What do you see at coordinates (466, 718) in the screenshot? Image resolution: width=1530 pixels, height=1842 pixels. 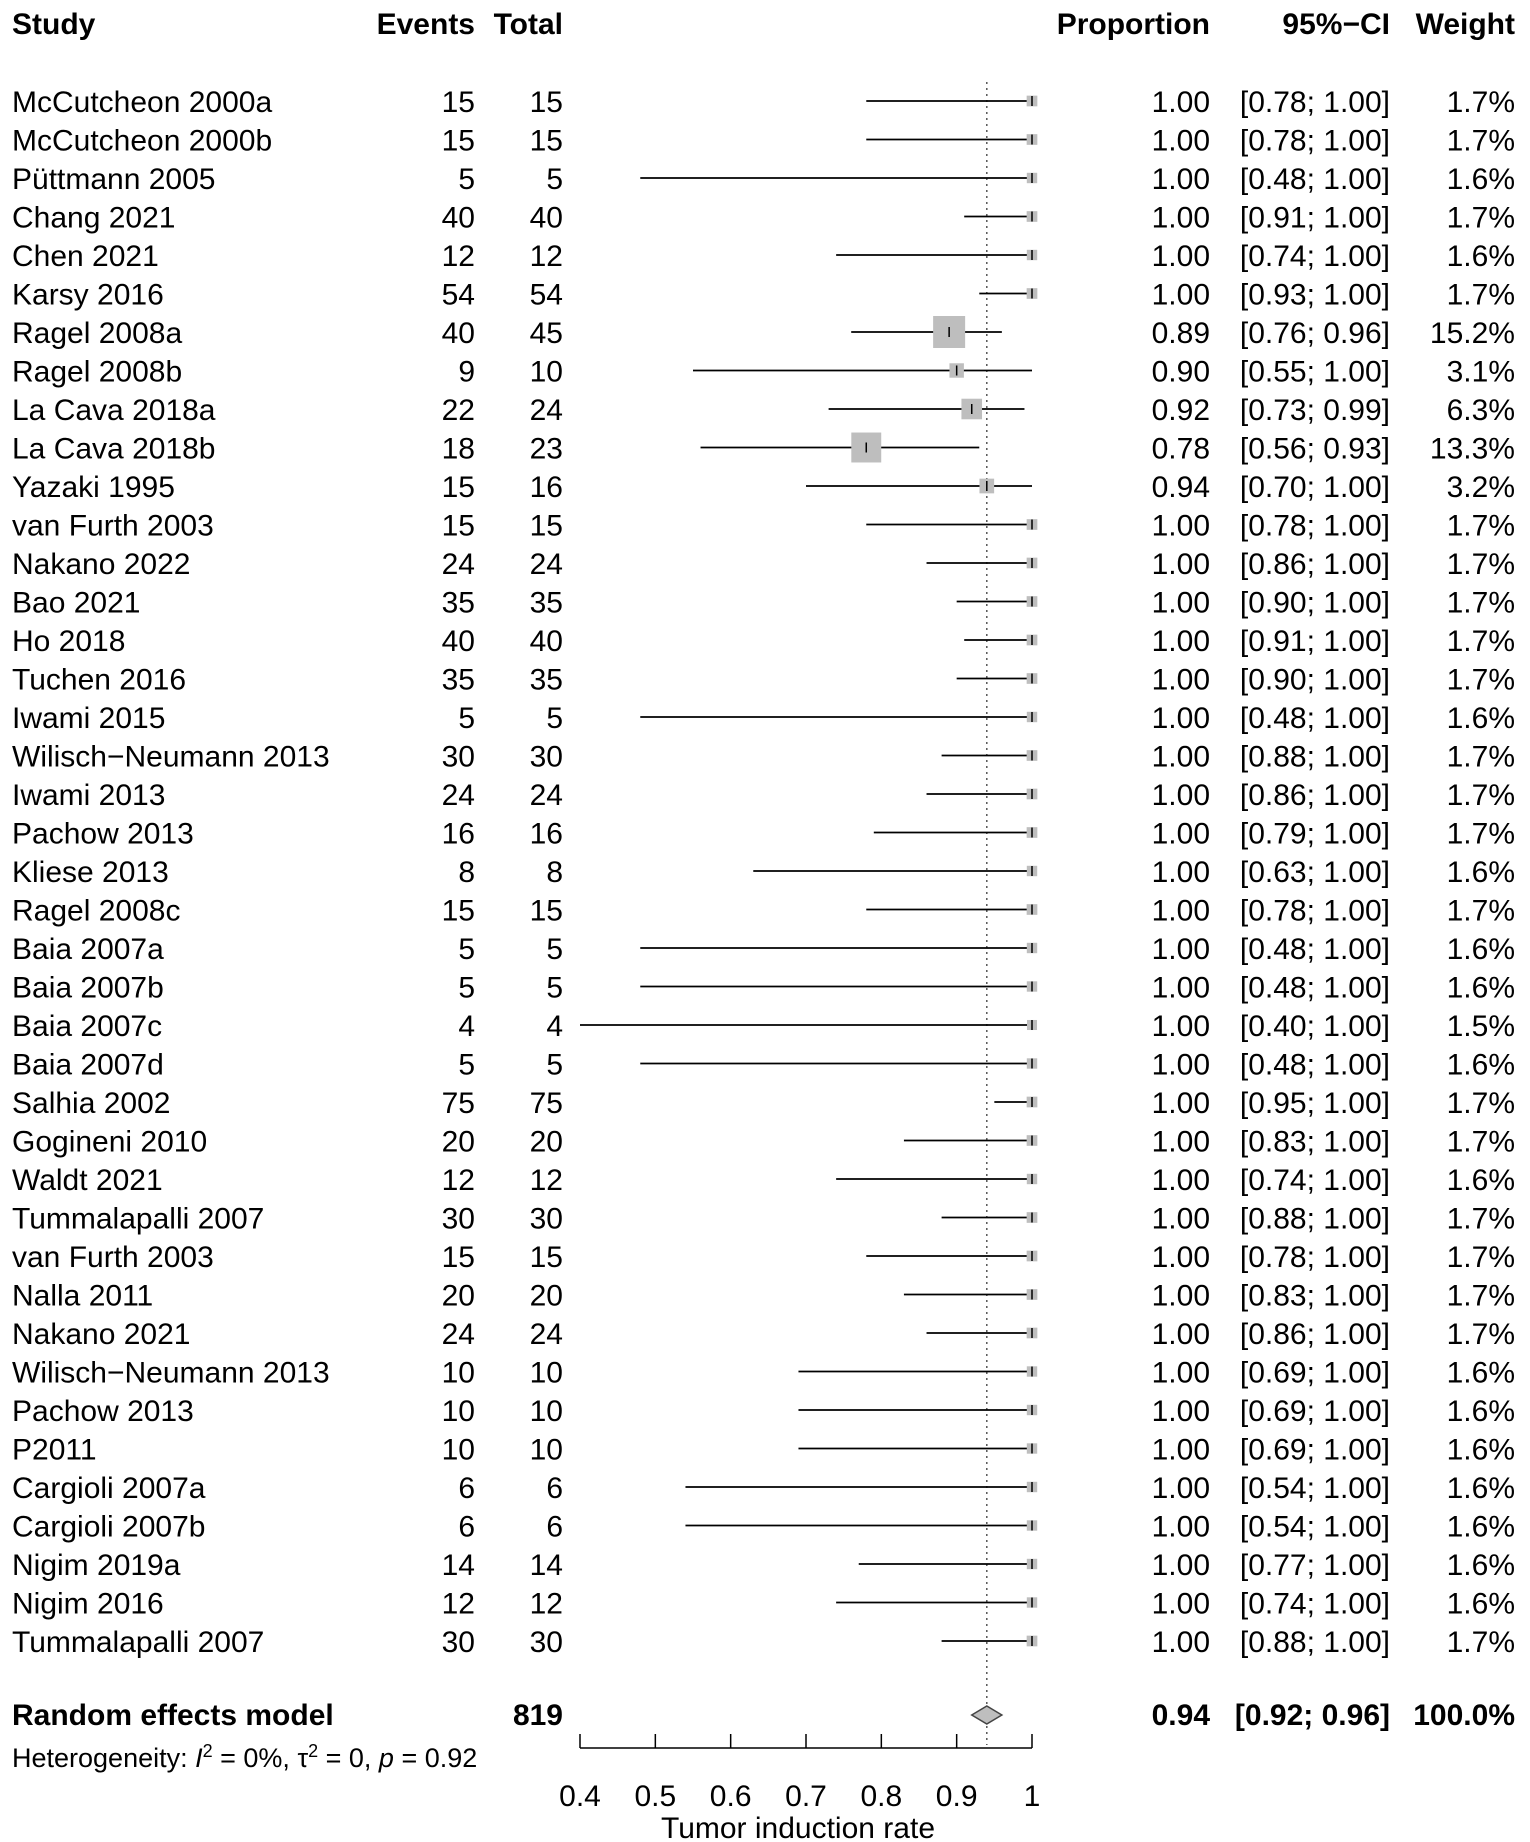 I see `study-events: 5` at bounding box center [466, 718].